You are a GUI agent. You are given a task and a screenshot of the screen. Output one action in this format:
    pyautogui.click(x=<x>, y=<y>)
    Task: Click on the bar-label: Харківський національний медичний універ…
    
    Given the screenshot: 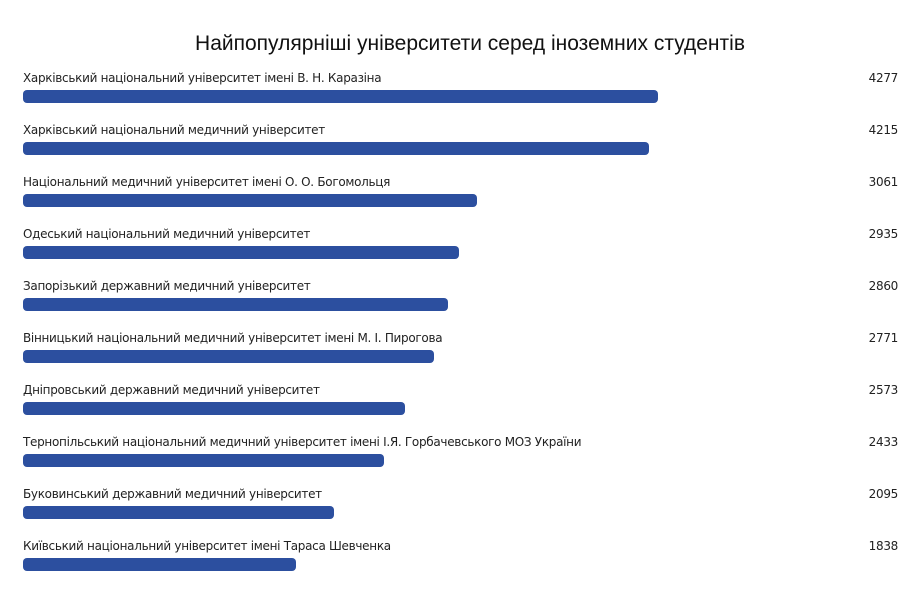 What is the action you would take?
    pyautogui.click(x=174, y=130)
    